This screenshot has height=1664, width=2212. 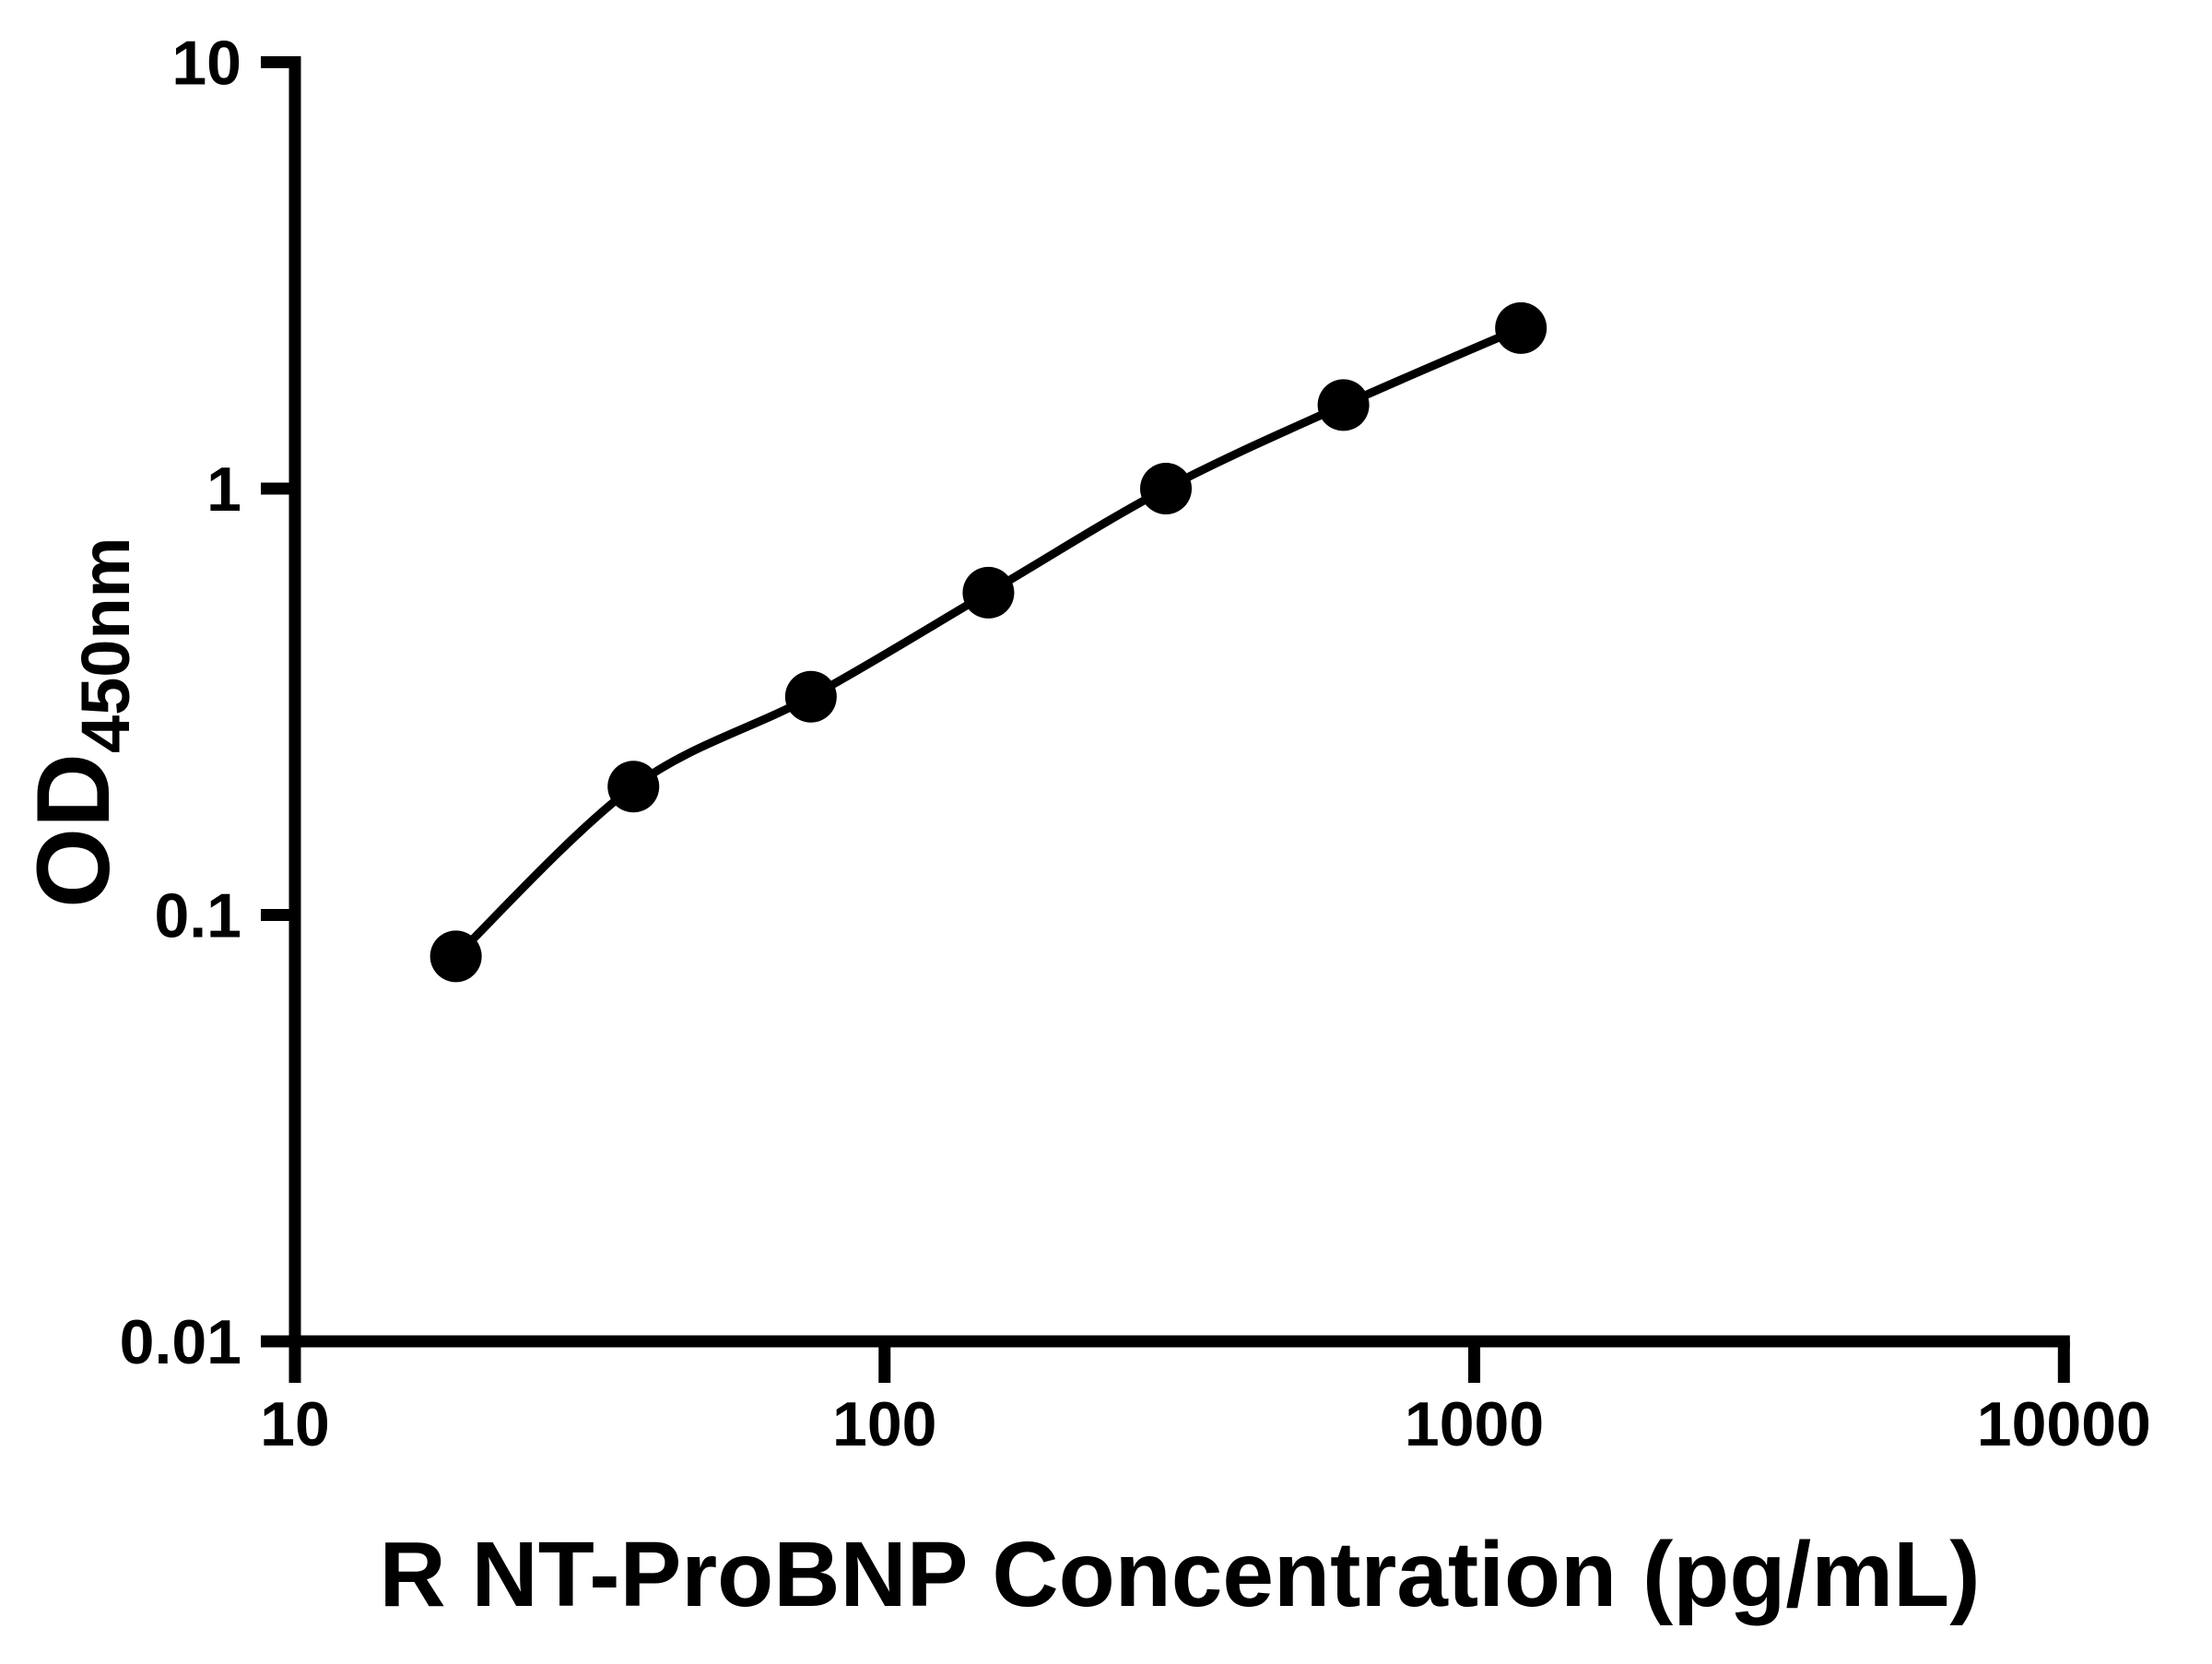 What do you see at coordinates (223, 489) in the screenshot?
I see `y-tick-label: 1` at bounding box center [223, 489].